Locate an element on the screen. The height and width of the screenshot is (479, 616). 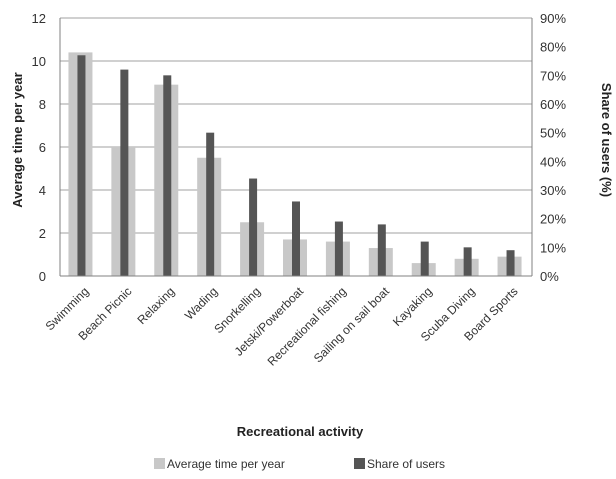
legend-label-average-time: Average time per year is located at coordinates (226, 464).